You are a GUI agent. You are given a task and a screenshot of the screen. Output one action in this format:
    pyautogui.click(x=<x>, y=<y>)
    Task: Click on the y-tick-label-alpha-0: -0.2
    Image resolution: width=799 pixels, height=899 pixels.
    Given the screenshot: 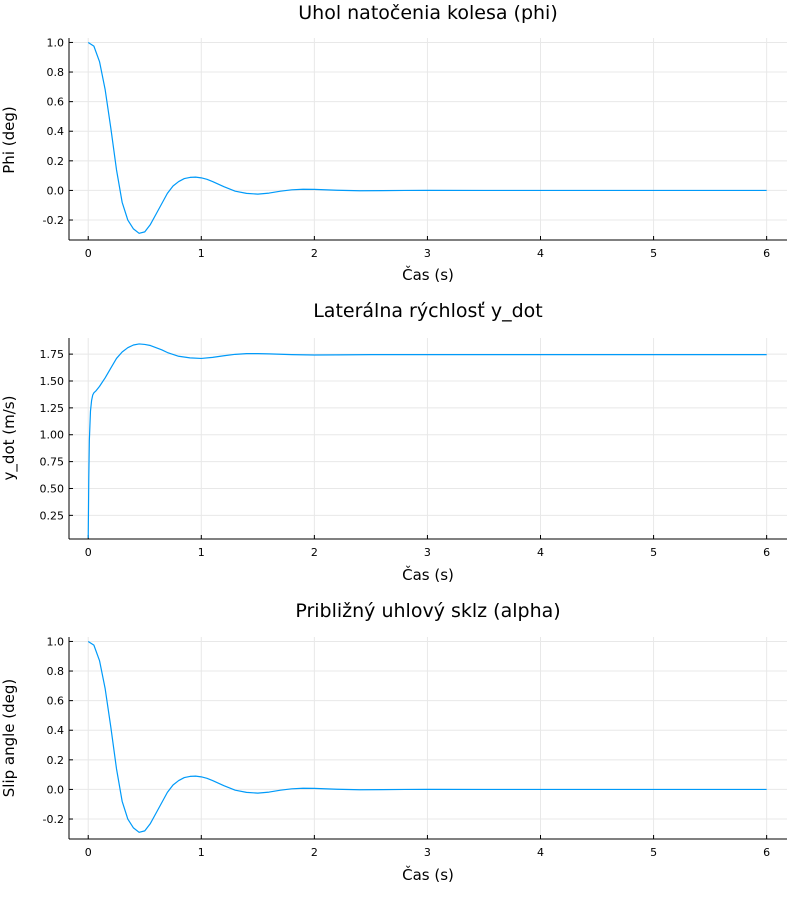 What is the action you would take?
    pyautogui.click(x=53, y=819)
    